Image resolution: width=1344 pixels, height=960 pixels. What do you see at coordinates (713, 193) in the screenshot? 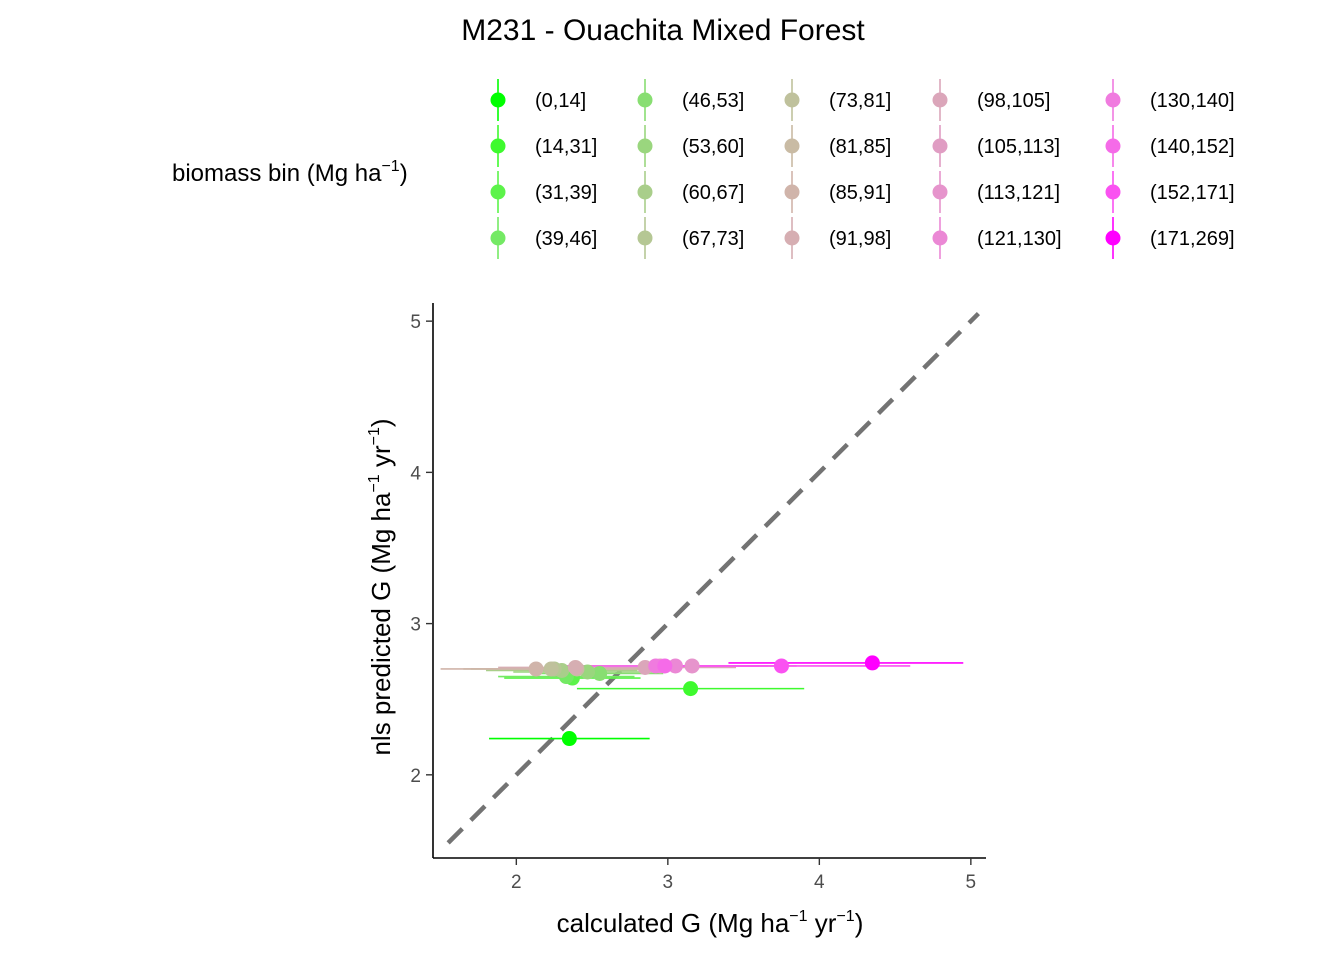
I see `legend-label: (60,67]` at bounding box center [713, 193].